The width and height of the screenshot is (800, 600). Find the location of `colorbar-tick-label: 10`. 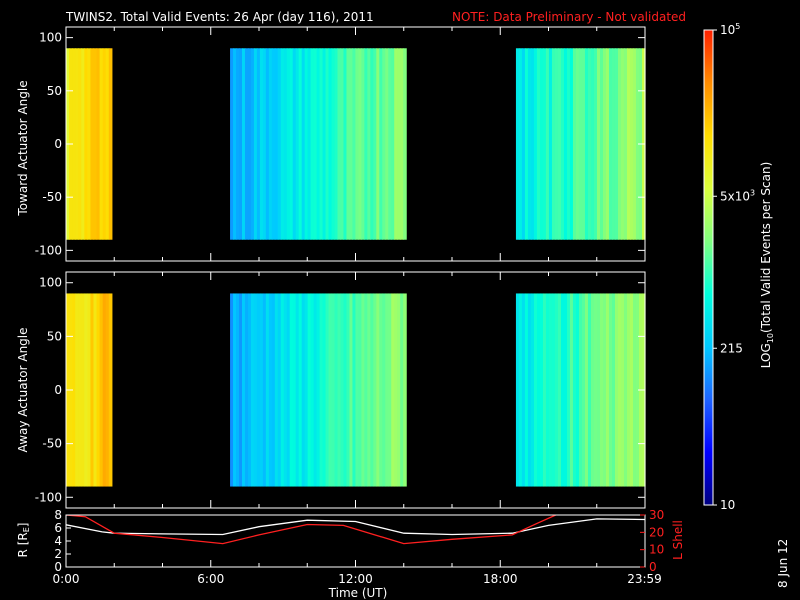

colorbar-tick-label: 10 is located at coordinates (727, 505).